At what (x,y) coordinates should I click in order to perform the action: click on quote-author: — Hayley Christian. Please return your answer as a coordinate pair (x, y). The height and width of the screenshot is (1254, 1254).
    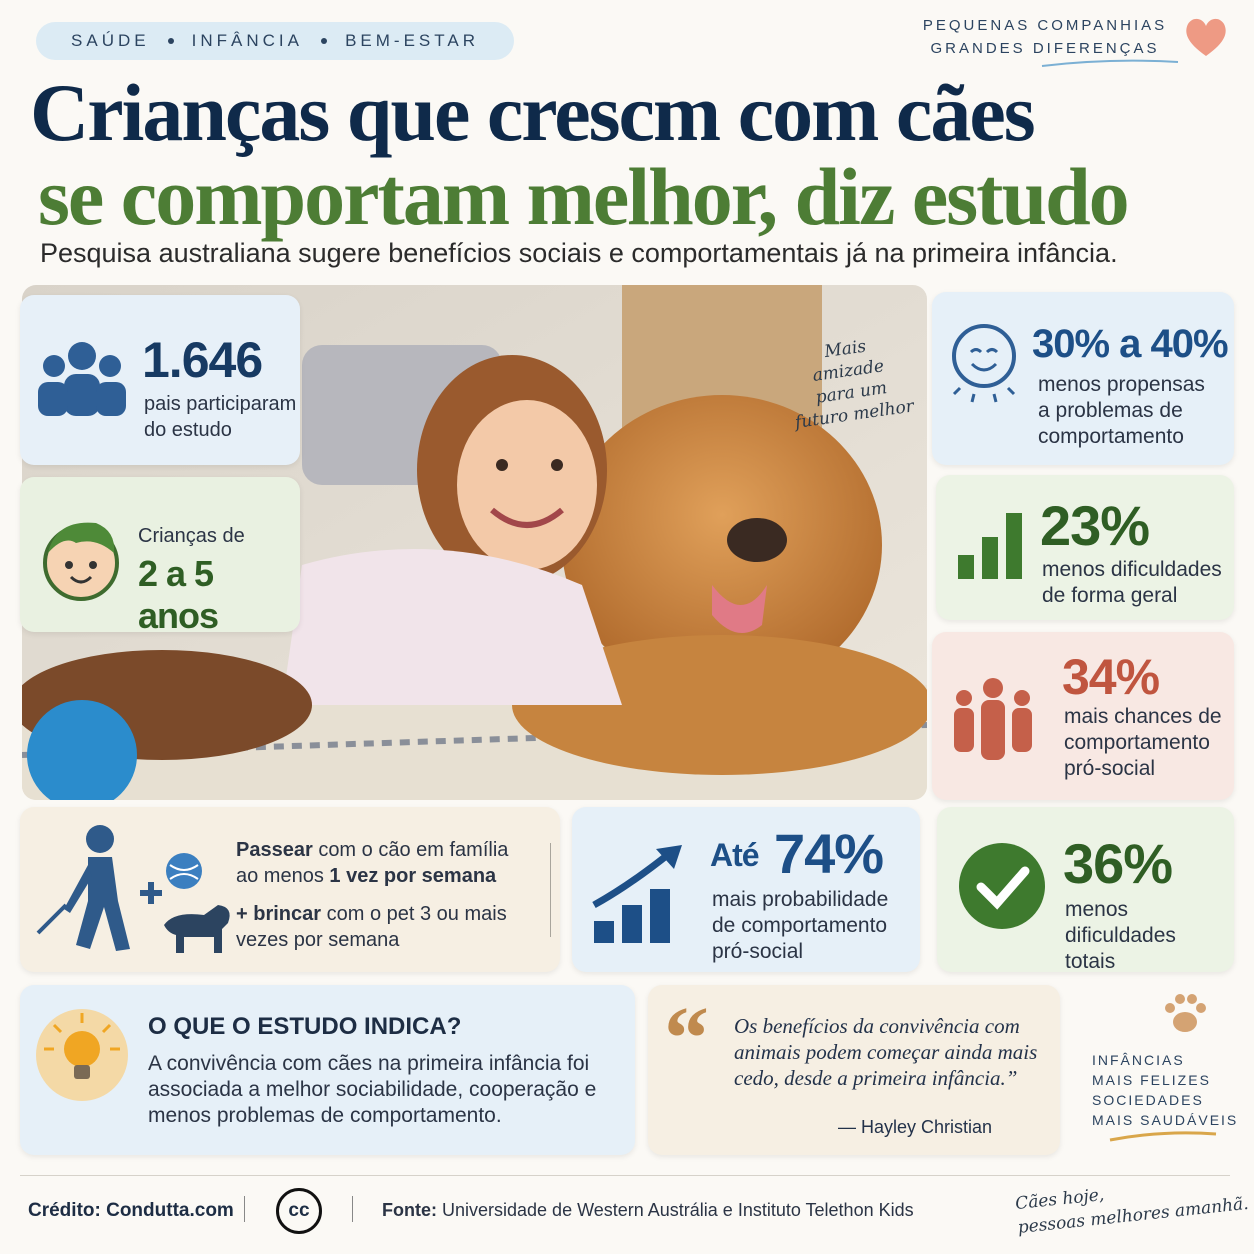
    Looking at the image, I should click on (915, 1127).